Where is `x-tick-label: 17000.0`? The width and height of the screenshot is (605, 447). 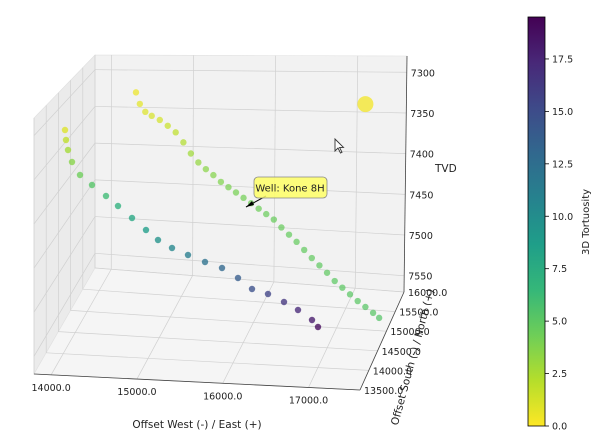 x-tick-label: 17000.0 is located at coordinates (308, 400).